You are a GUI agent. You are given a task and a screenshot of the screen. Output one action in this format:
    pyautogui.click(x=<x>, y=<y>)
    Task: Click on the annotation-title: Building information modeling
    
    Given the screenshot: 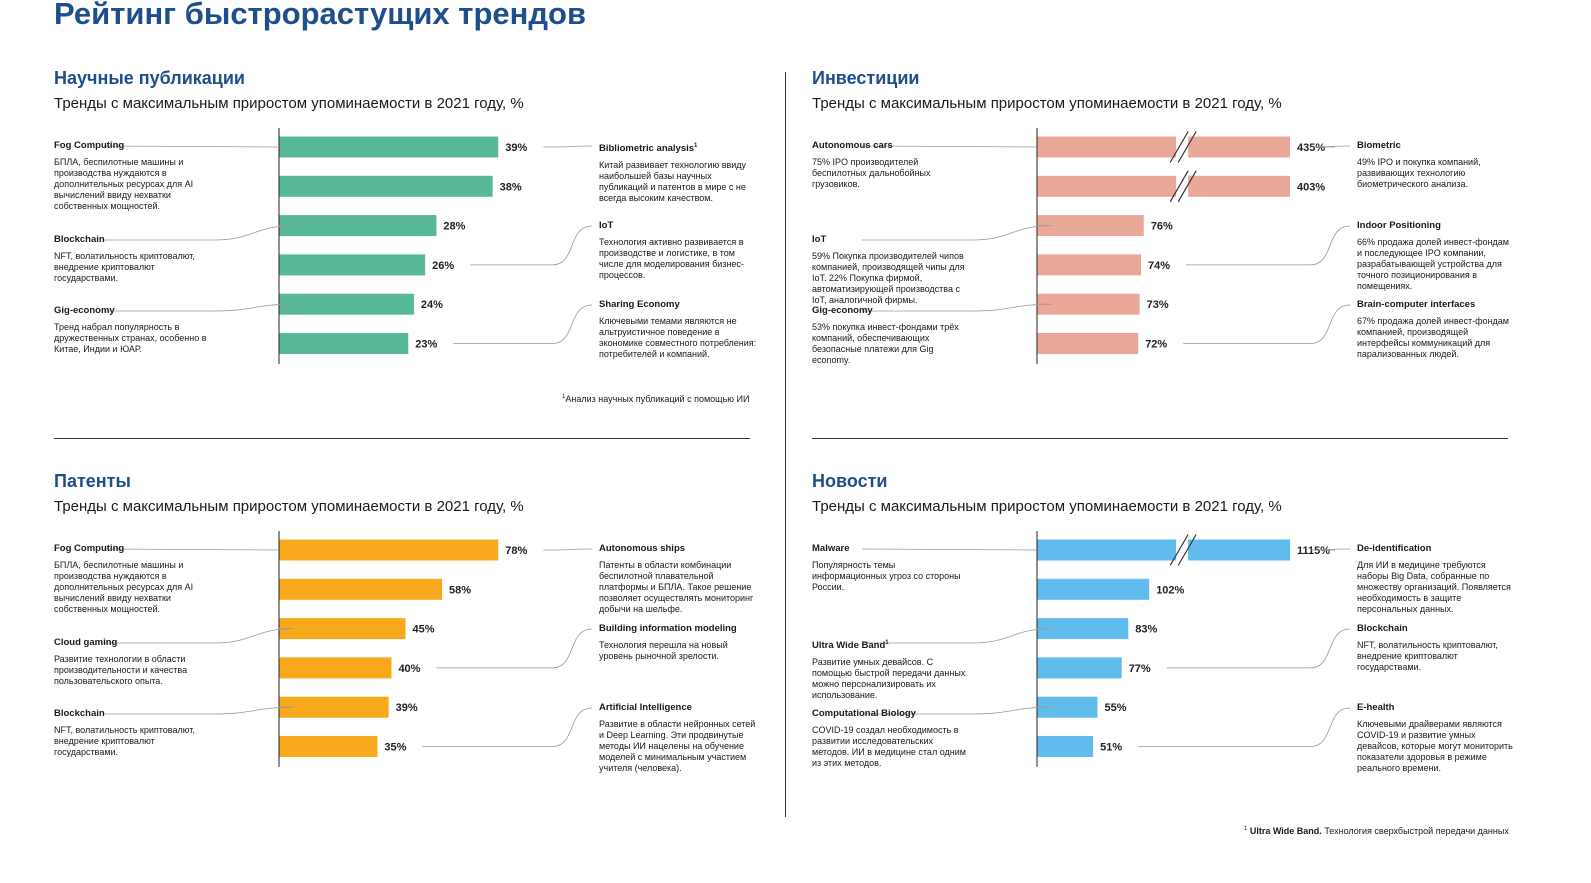 What is the action you would take?
    pyautogui.click(x=678, y=629)
    